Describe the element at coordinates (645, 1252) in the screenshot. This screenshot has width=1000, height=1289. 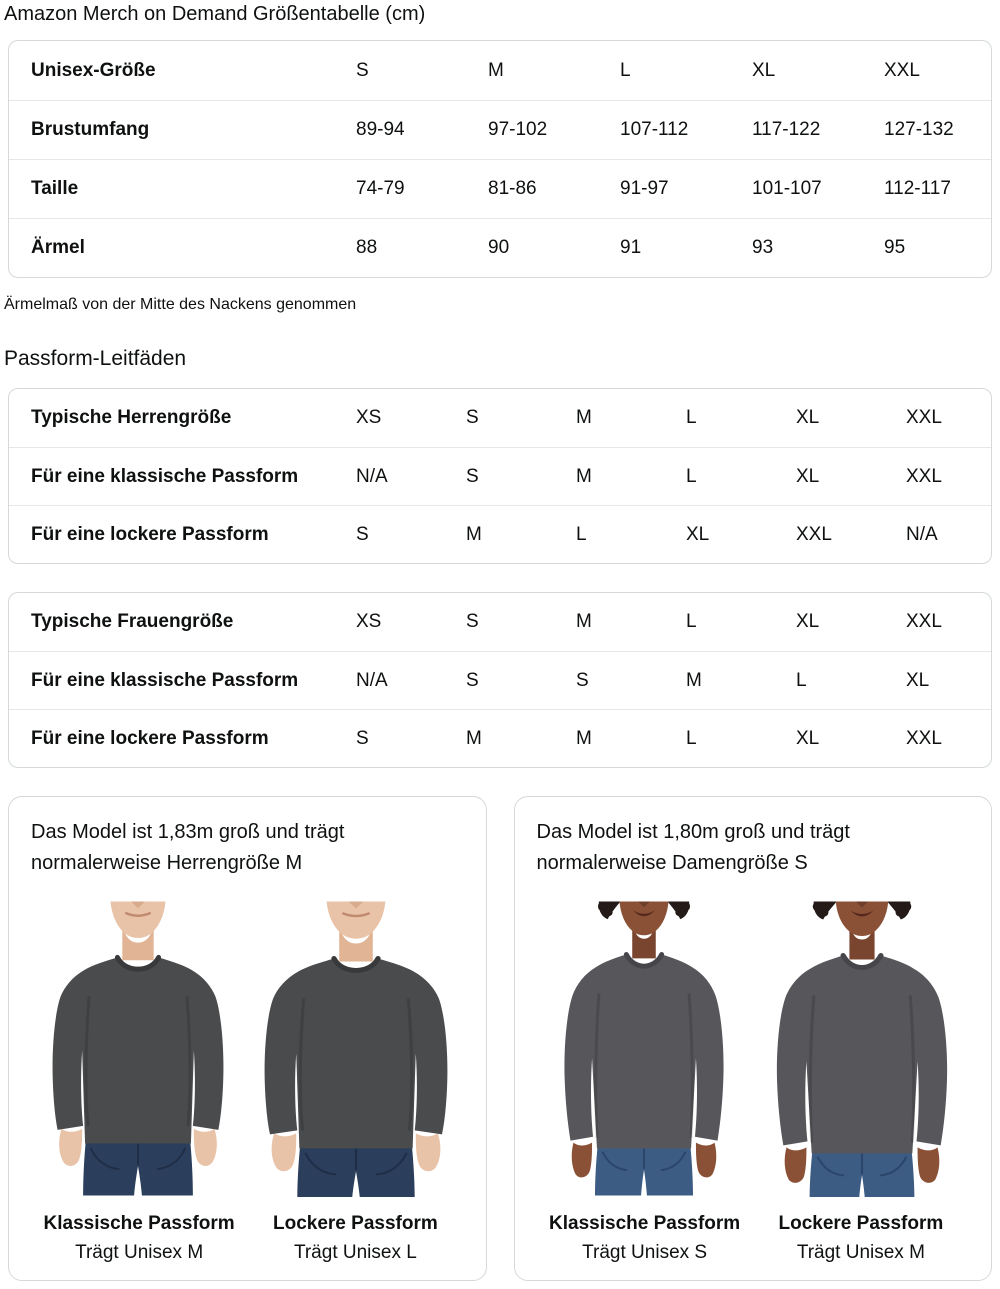
I see `caption-subtitle: Trägt Unisex S` at that location.